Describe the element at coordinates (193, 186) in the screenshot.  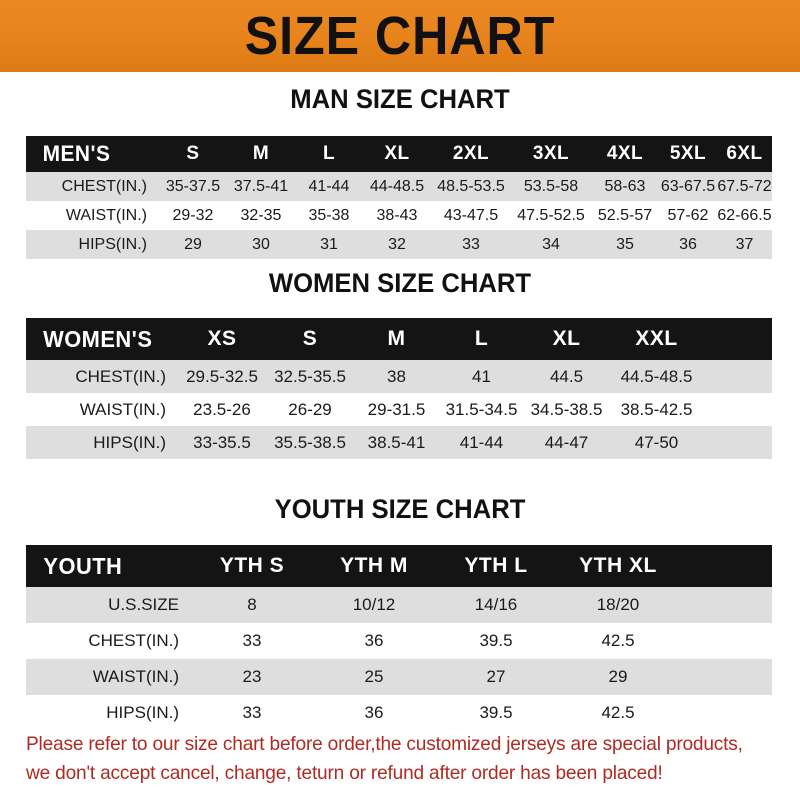
I see `table-cell: 35-37.5` at that location.